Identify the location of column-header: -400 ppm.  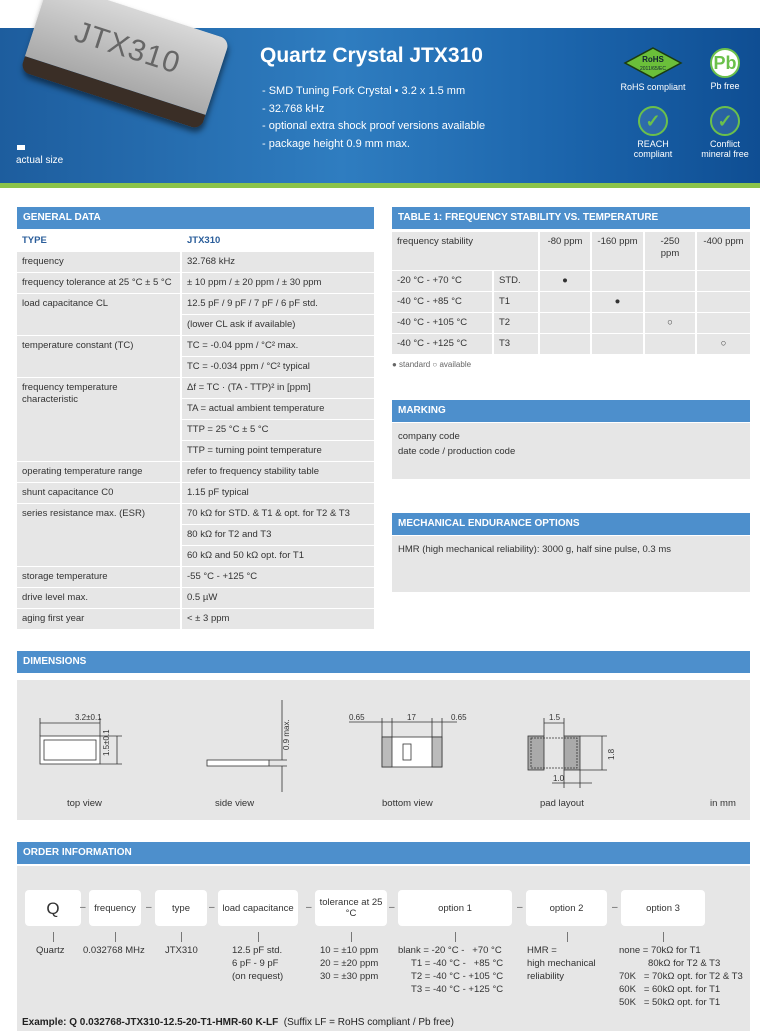
(723, 251).